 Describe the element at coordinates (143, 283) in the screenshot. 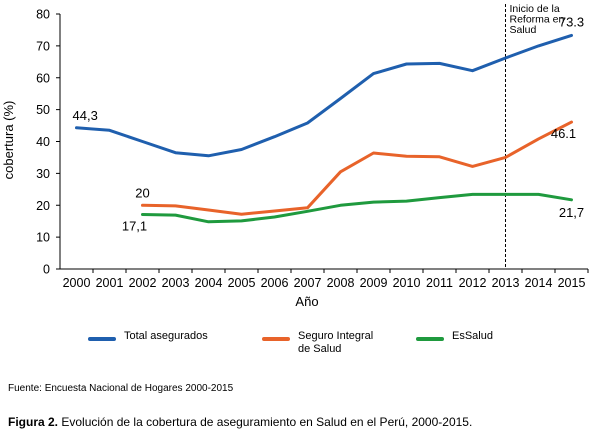

I see `x-tick-label: 2002` at that location.